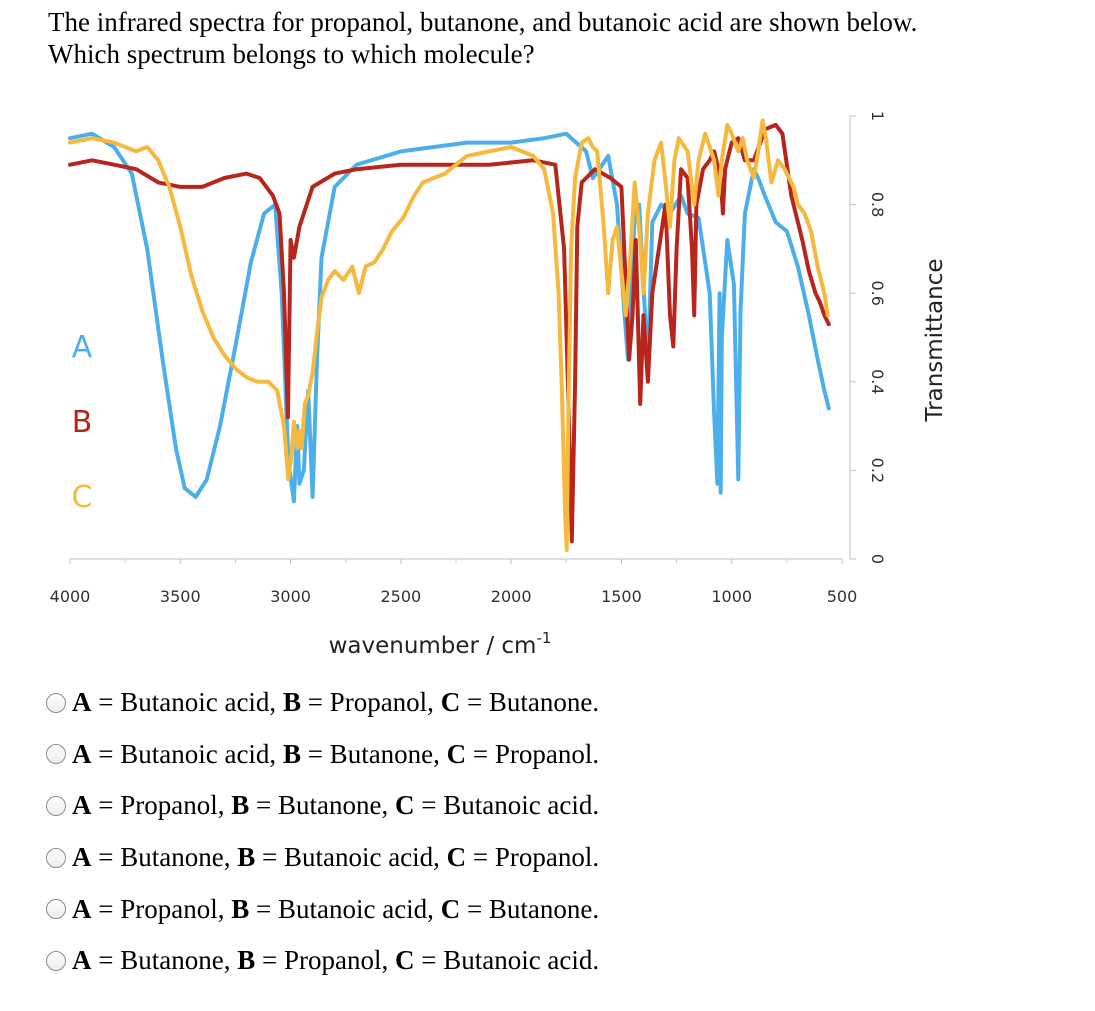 This screenshot has width=1095, height=1011. What do you see at coordinates (877, 470) in the screenshot?
I see `y-tick-label: 0.2` at bounding box center [877, 470].